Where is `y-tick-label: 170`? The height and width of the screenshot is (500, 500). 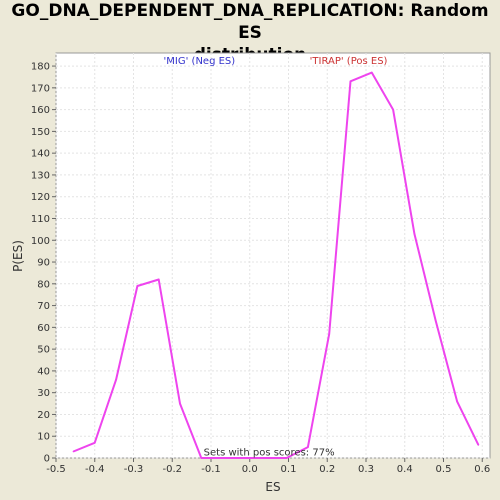
y-tick-label: 170 is located at coordinates (40, 88).